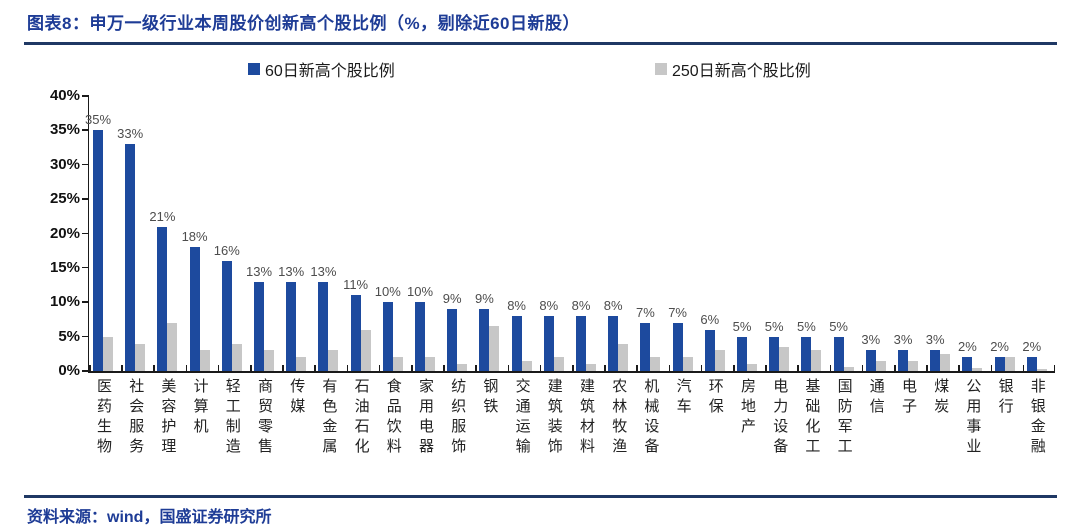  Describe the element at coordinates (876, 398) in the screenshot. I see `x-category-label: 通信` at that location.